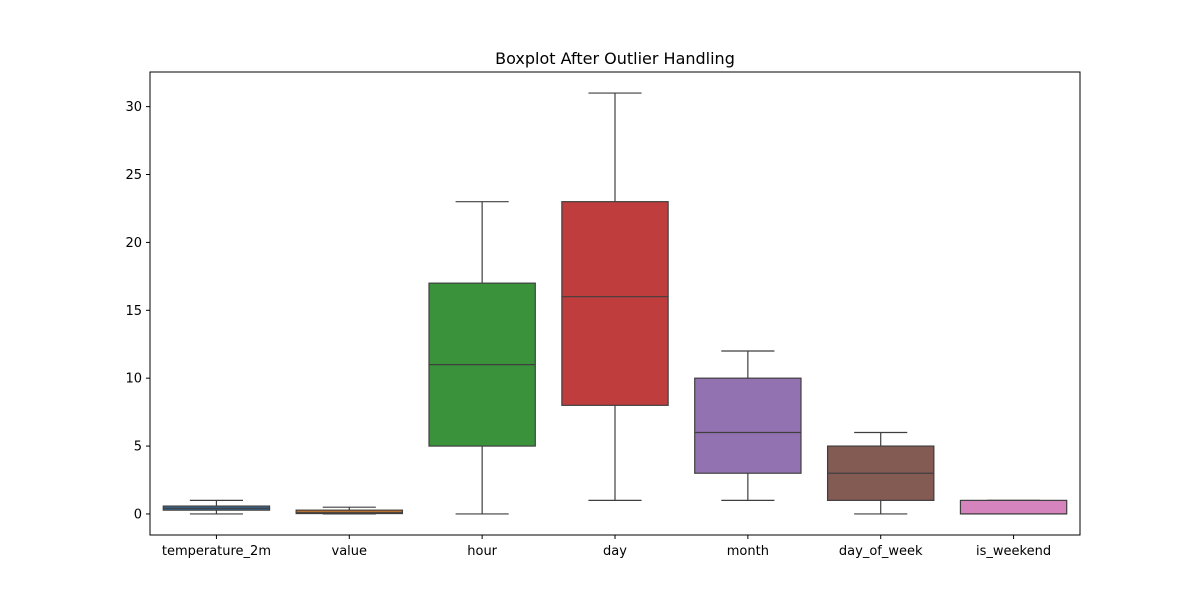 This screenshot has height=600, width=1200. I want to click on y-tick-label: 20, so click(133, 243).